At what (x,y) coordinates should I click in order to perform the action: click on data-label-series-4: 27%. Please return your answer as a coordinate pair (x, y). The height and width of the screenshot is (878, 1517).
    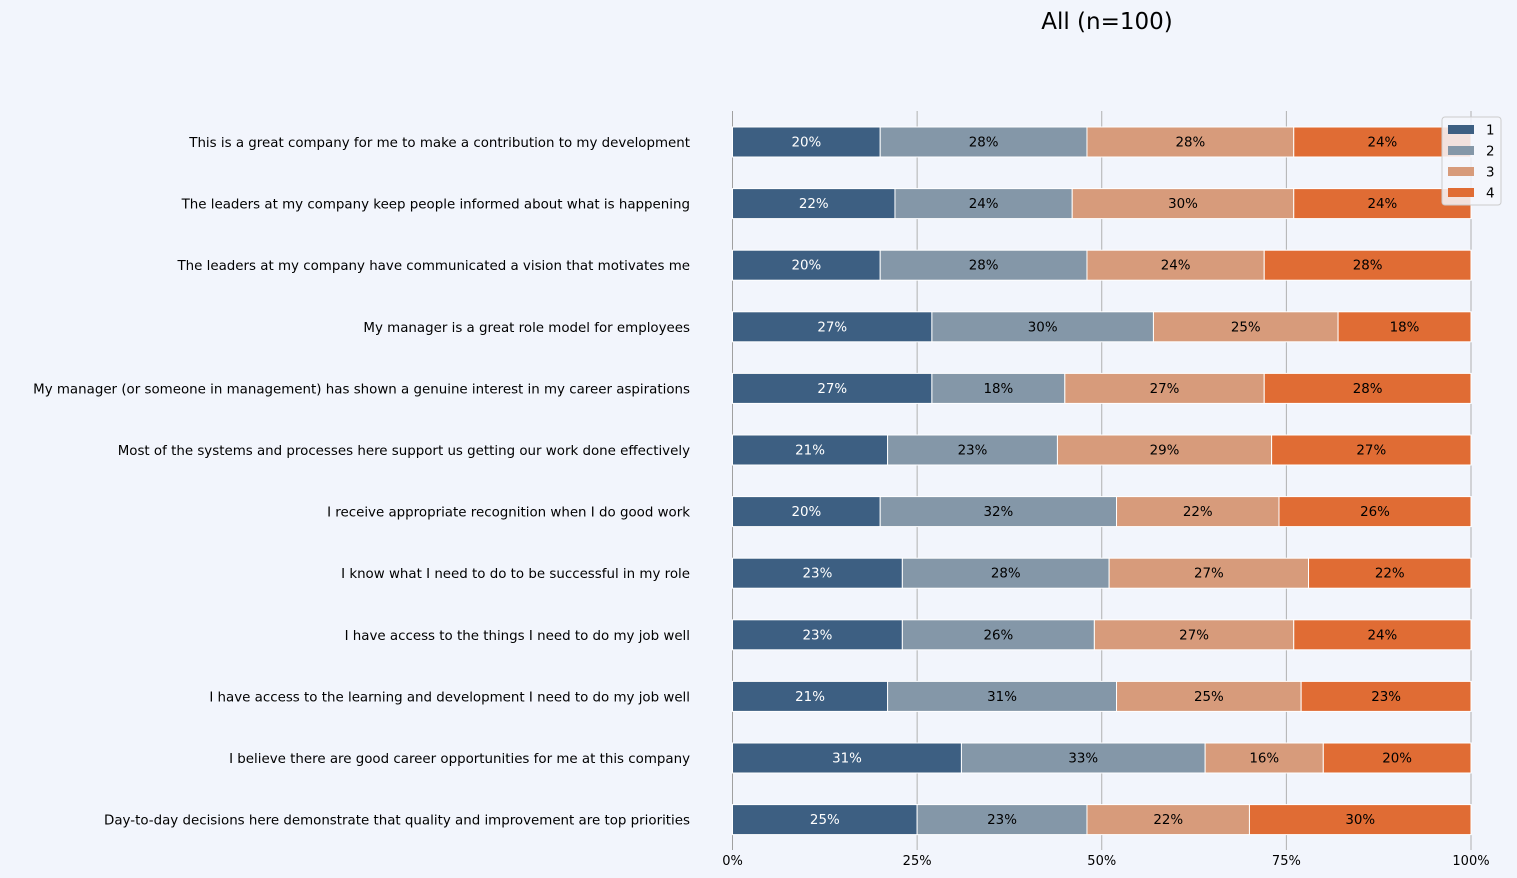
    Looking at the image, I should click on (1371, 451).